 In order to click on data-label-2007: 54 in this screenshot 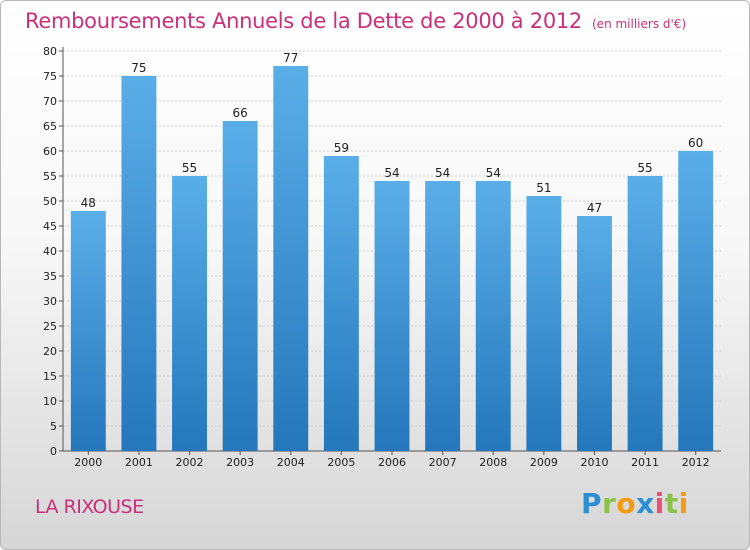, I will do `click(442, 173)`.